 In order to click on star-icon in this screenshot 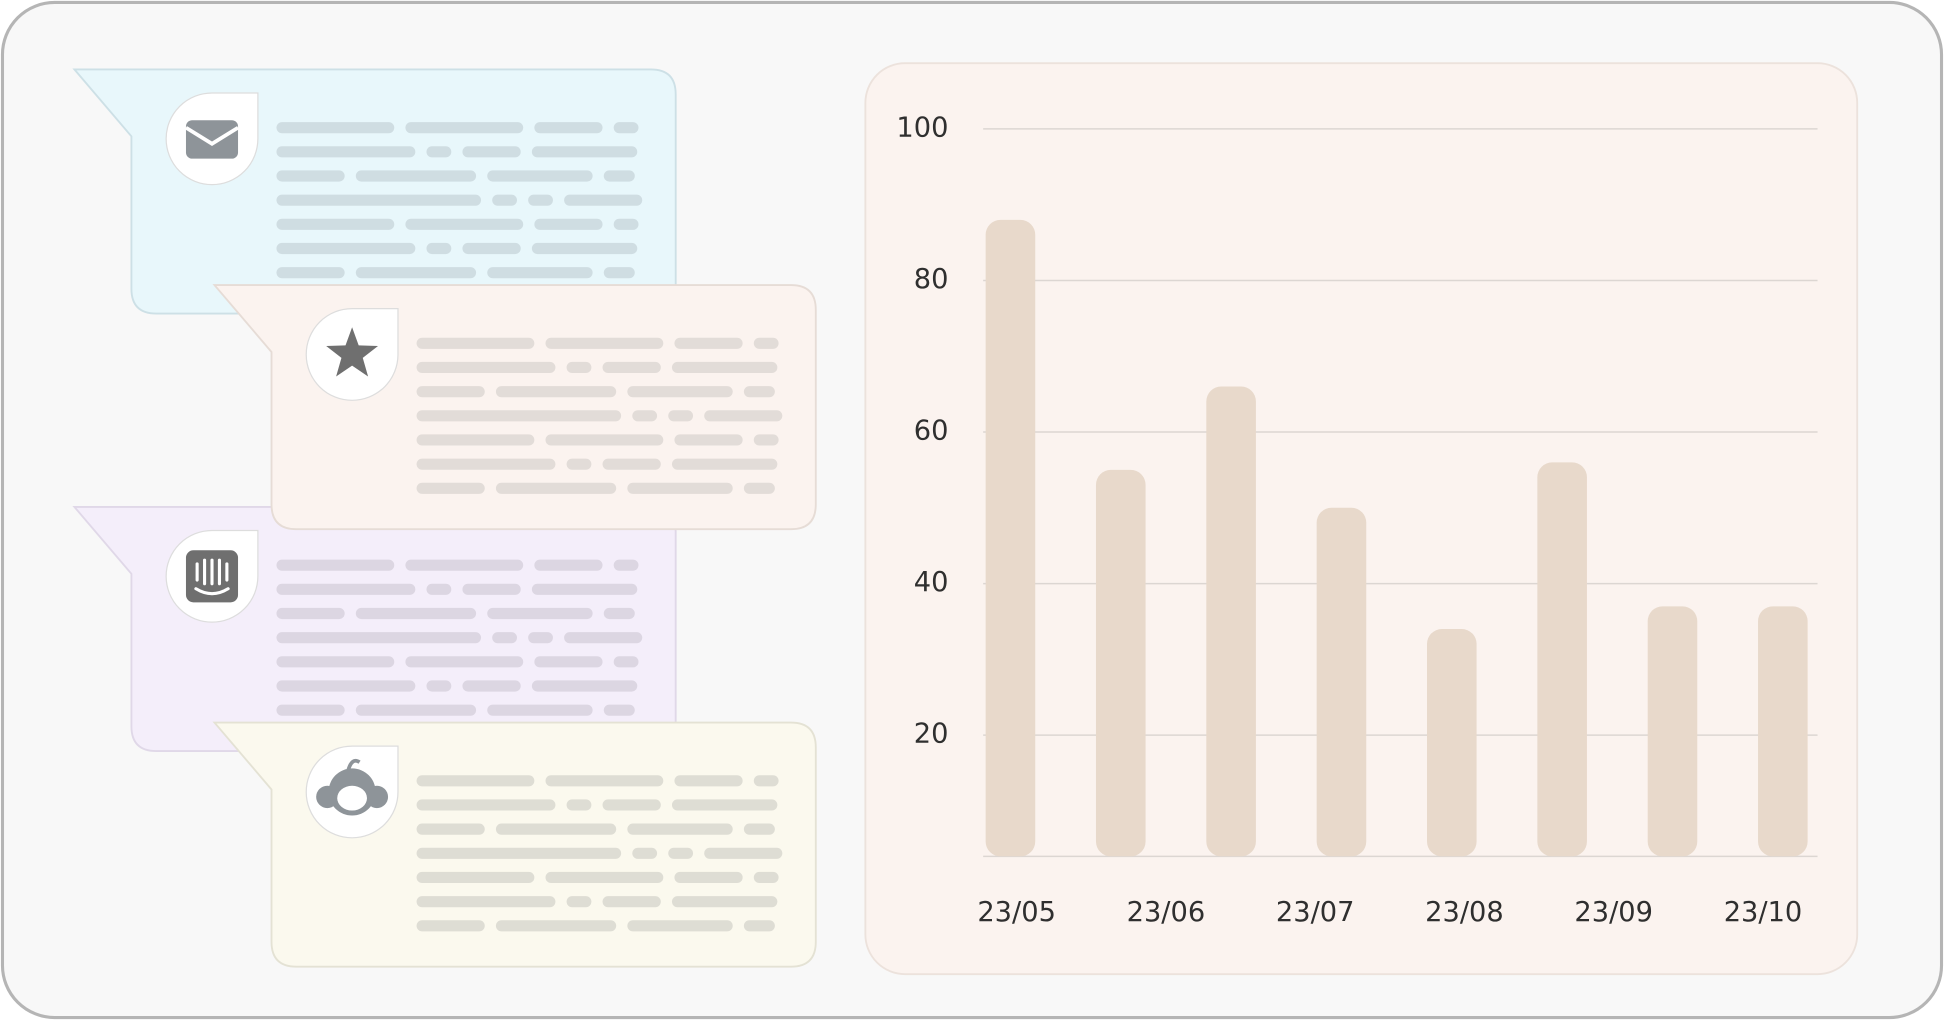, I will do `click(352, 352)`.